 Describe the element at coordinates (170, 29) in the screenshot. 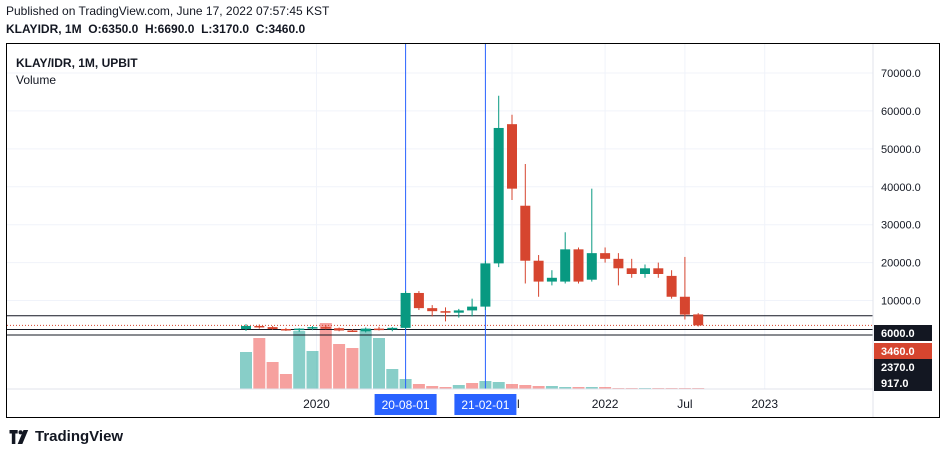

I see `ohlc-high: H:6690.0` at that location.